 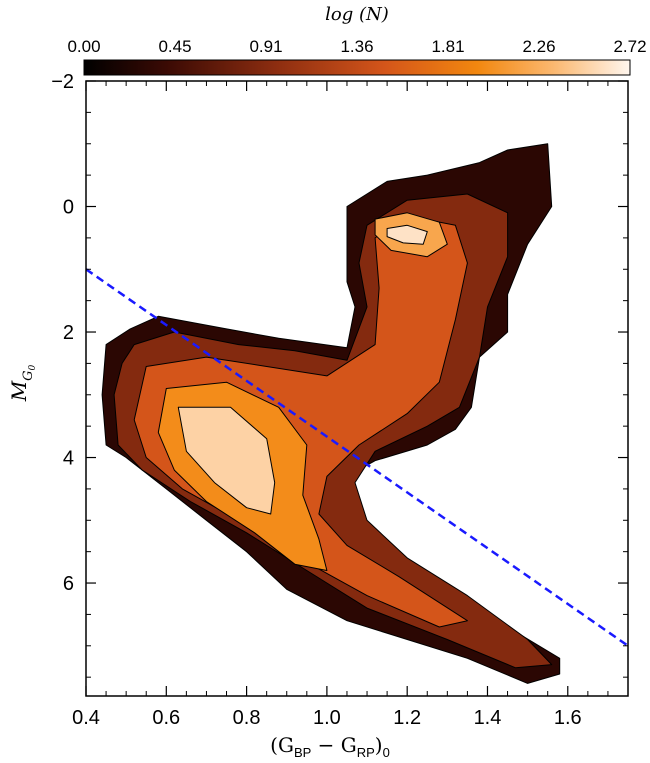 What do you see at coordinates (62, 82) in the screenshot?
I see `y-tick-label: −2` at bounding box center [62, 82].